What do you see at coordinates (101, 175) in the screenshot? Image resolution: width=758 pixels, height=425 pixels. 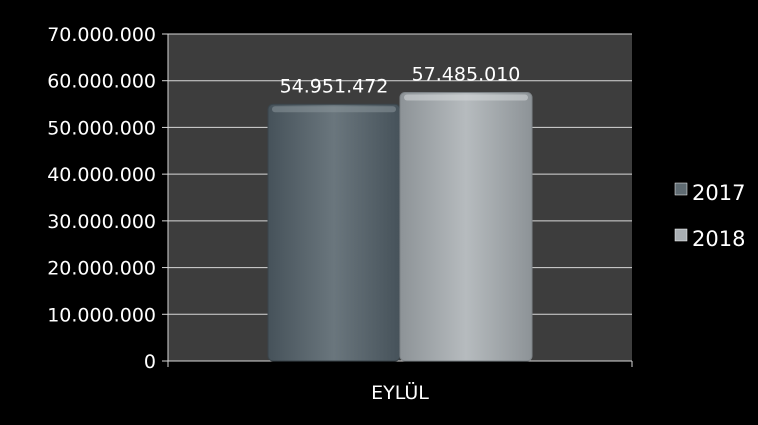 I see `y-tick-label: 40.000.000` at bounding box center [101, 175].